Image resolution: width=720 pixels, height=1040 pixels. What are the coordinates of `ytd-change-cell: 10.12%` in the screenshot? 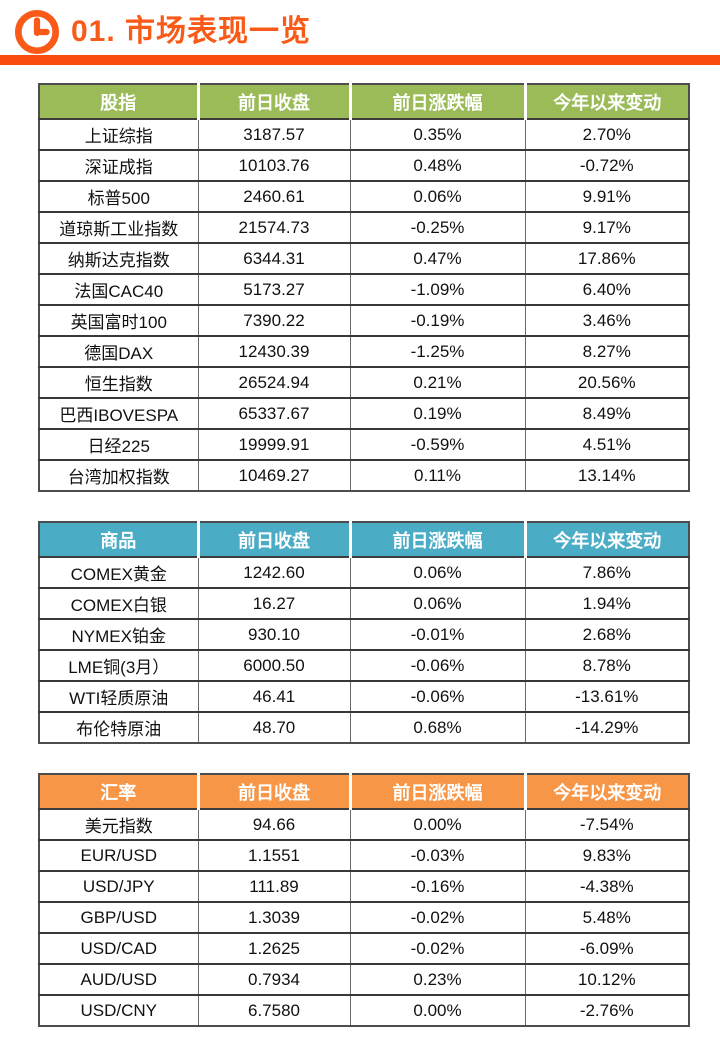 It's located at (606, 979).